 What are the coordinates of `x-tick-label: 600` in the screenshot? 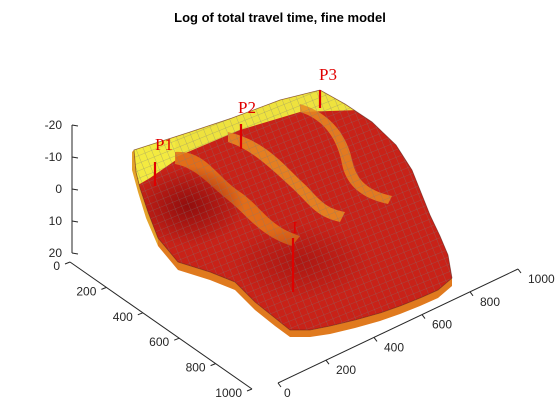 It's located at (159, 342).